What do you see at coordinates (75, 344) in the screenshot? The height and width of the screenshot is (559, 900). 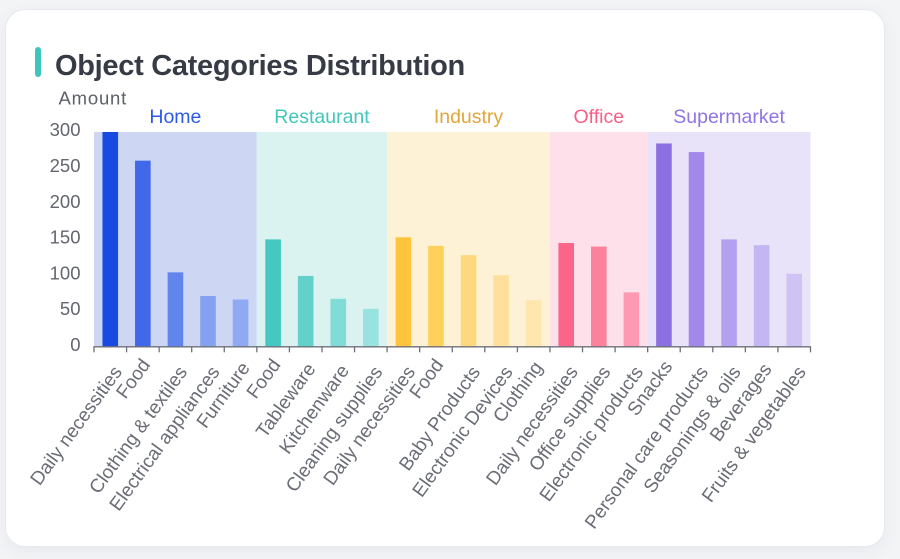 I see `svg-text: 0` at bounding box center [75, 344].